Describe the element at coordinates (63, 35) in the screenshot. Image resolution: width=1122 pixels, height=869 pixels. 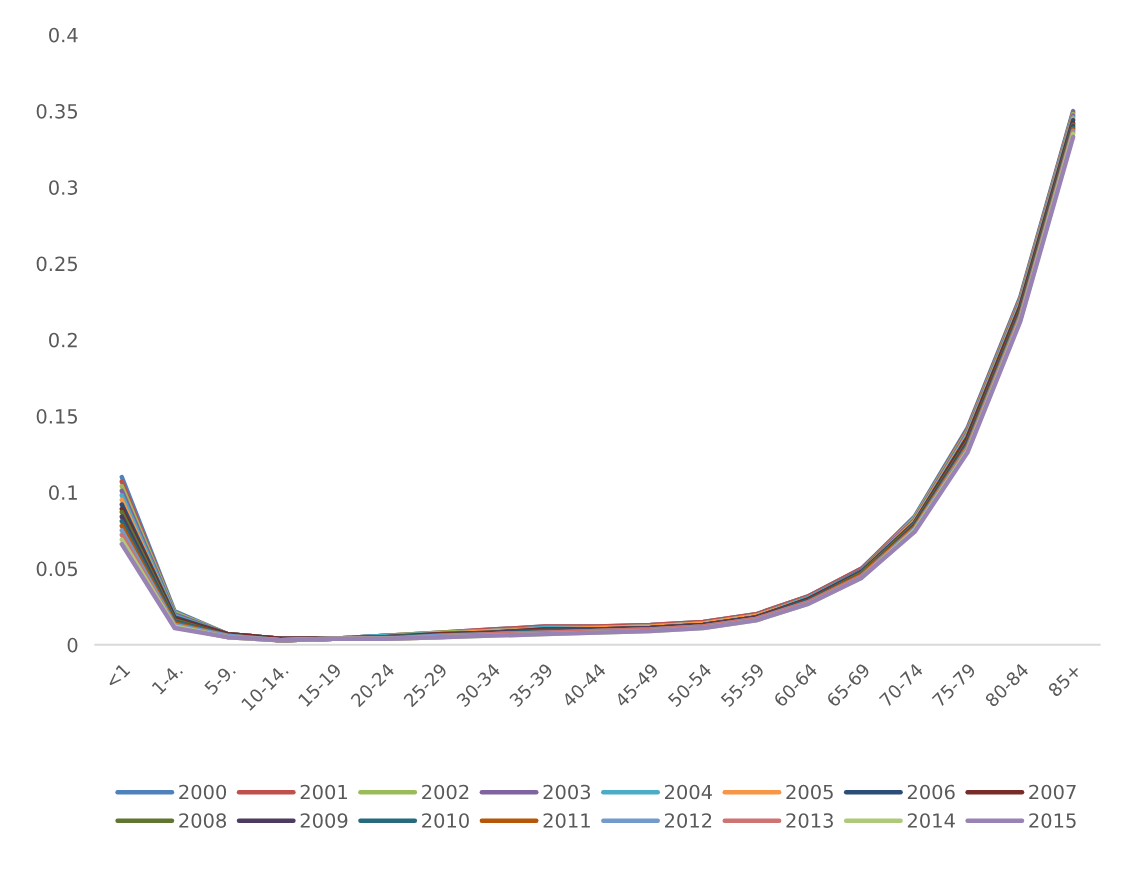
I see `y-tick-label: 0.4` at that location.